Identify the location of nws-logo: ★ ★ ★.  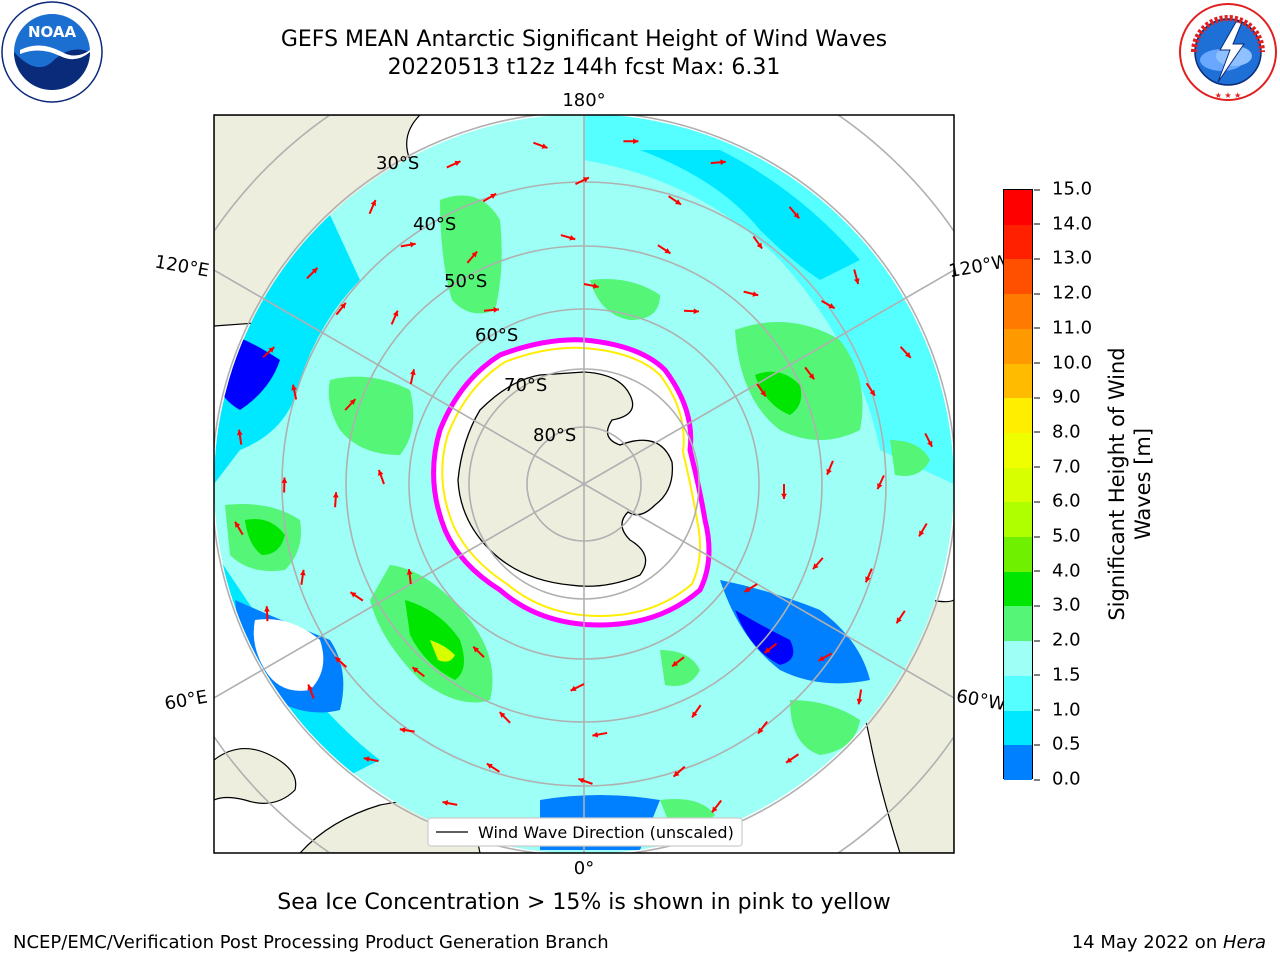
(1228, 52).